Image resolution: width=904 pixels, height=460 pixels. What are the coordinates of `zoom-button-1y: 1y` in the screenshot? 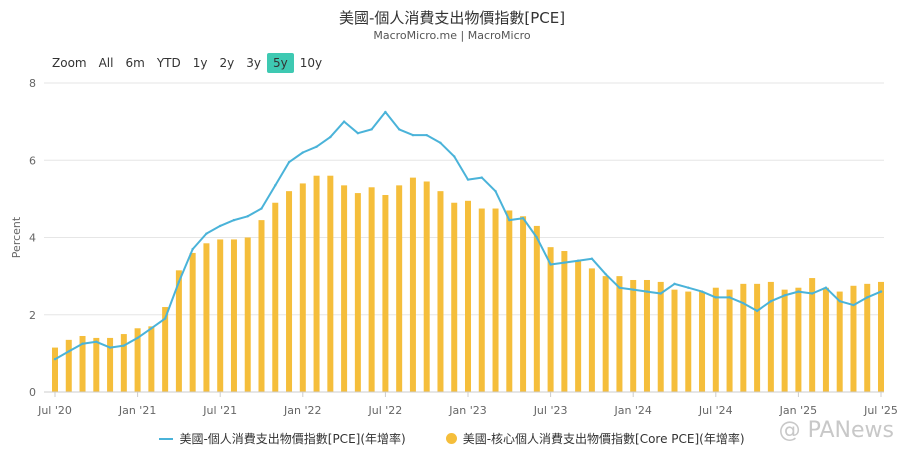 It's located at (200, 63).